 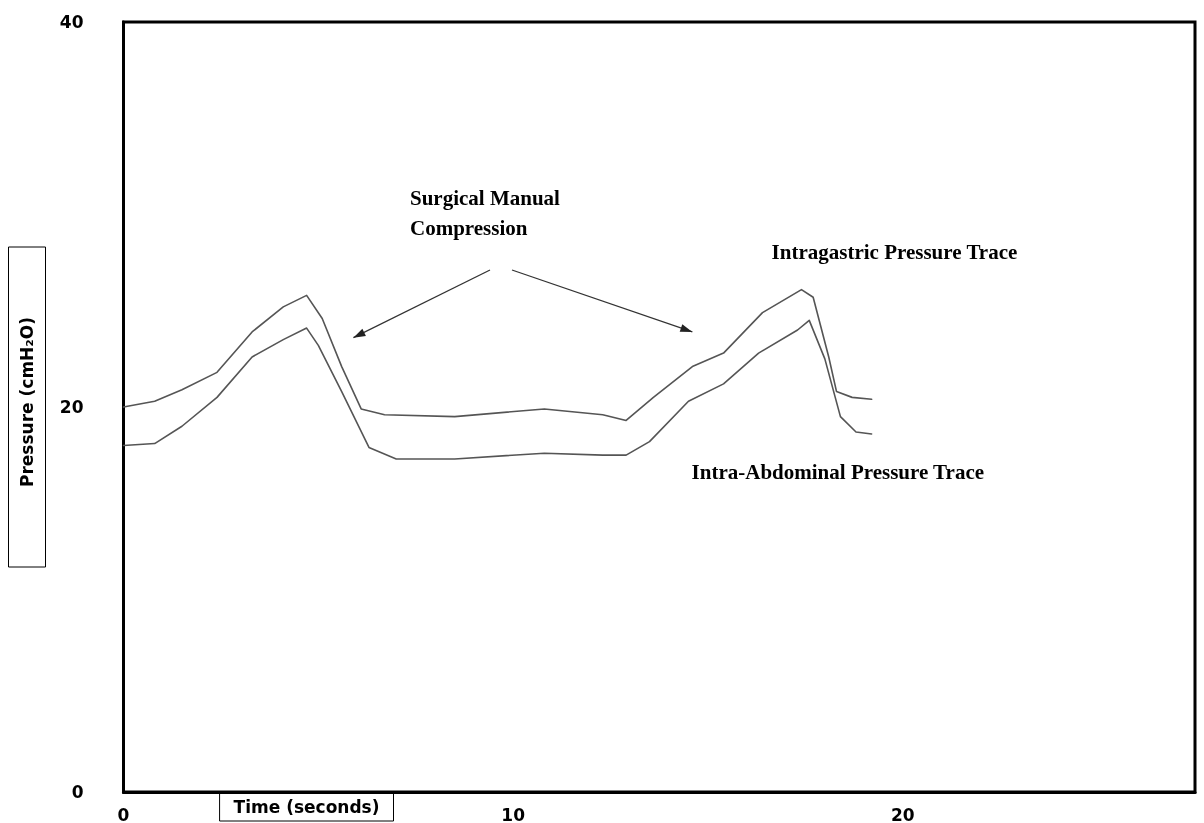 I want to click on annotation: Surgical Manual Compression, so click(x=485, y=213).